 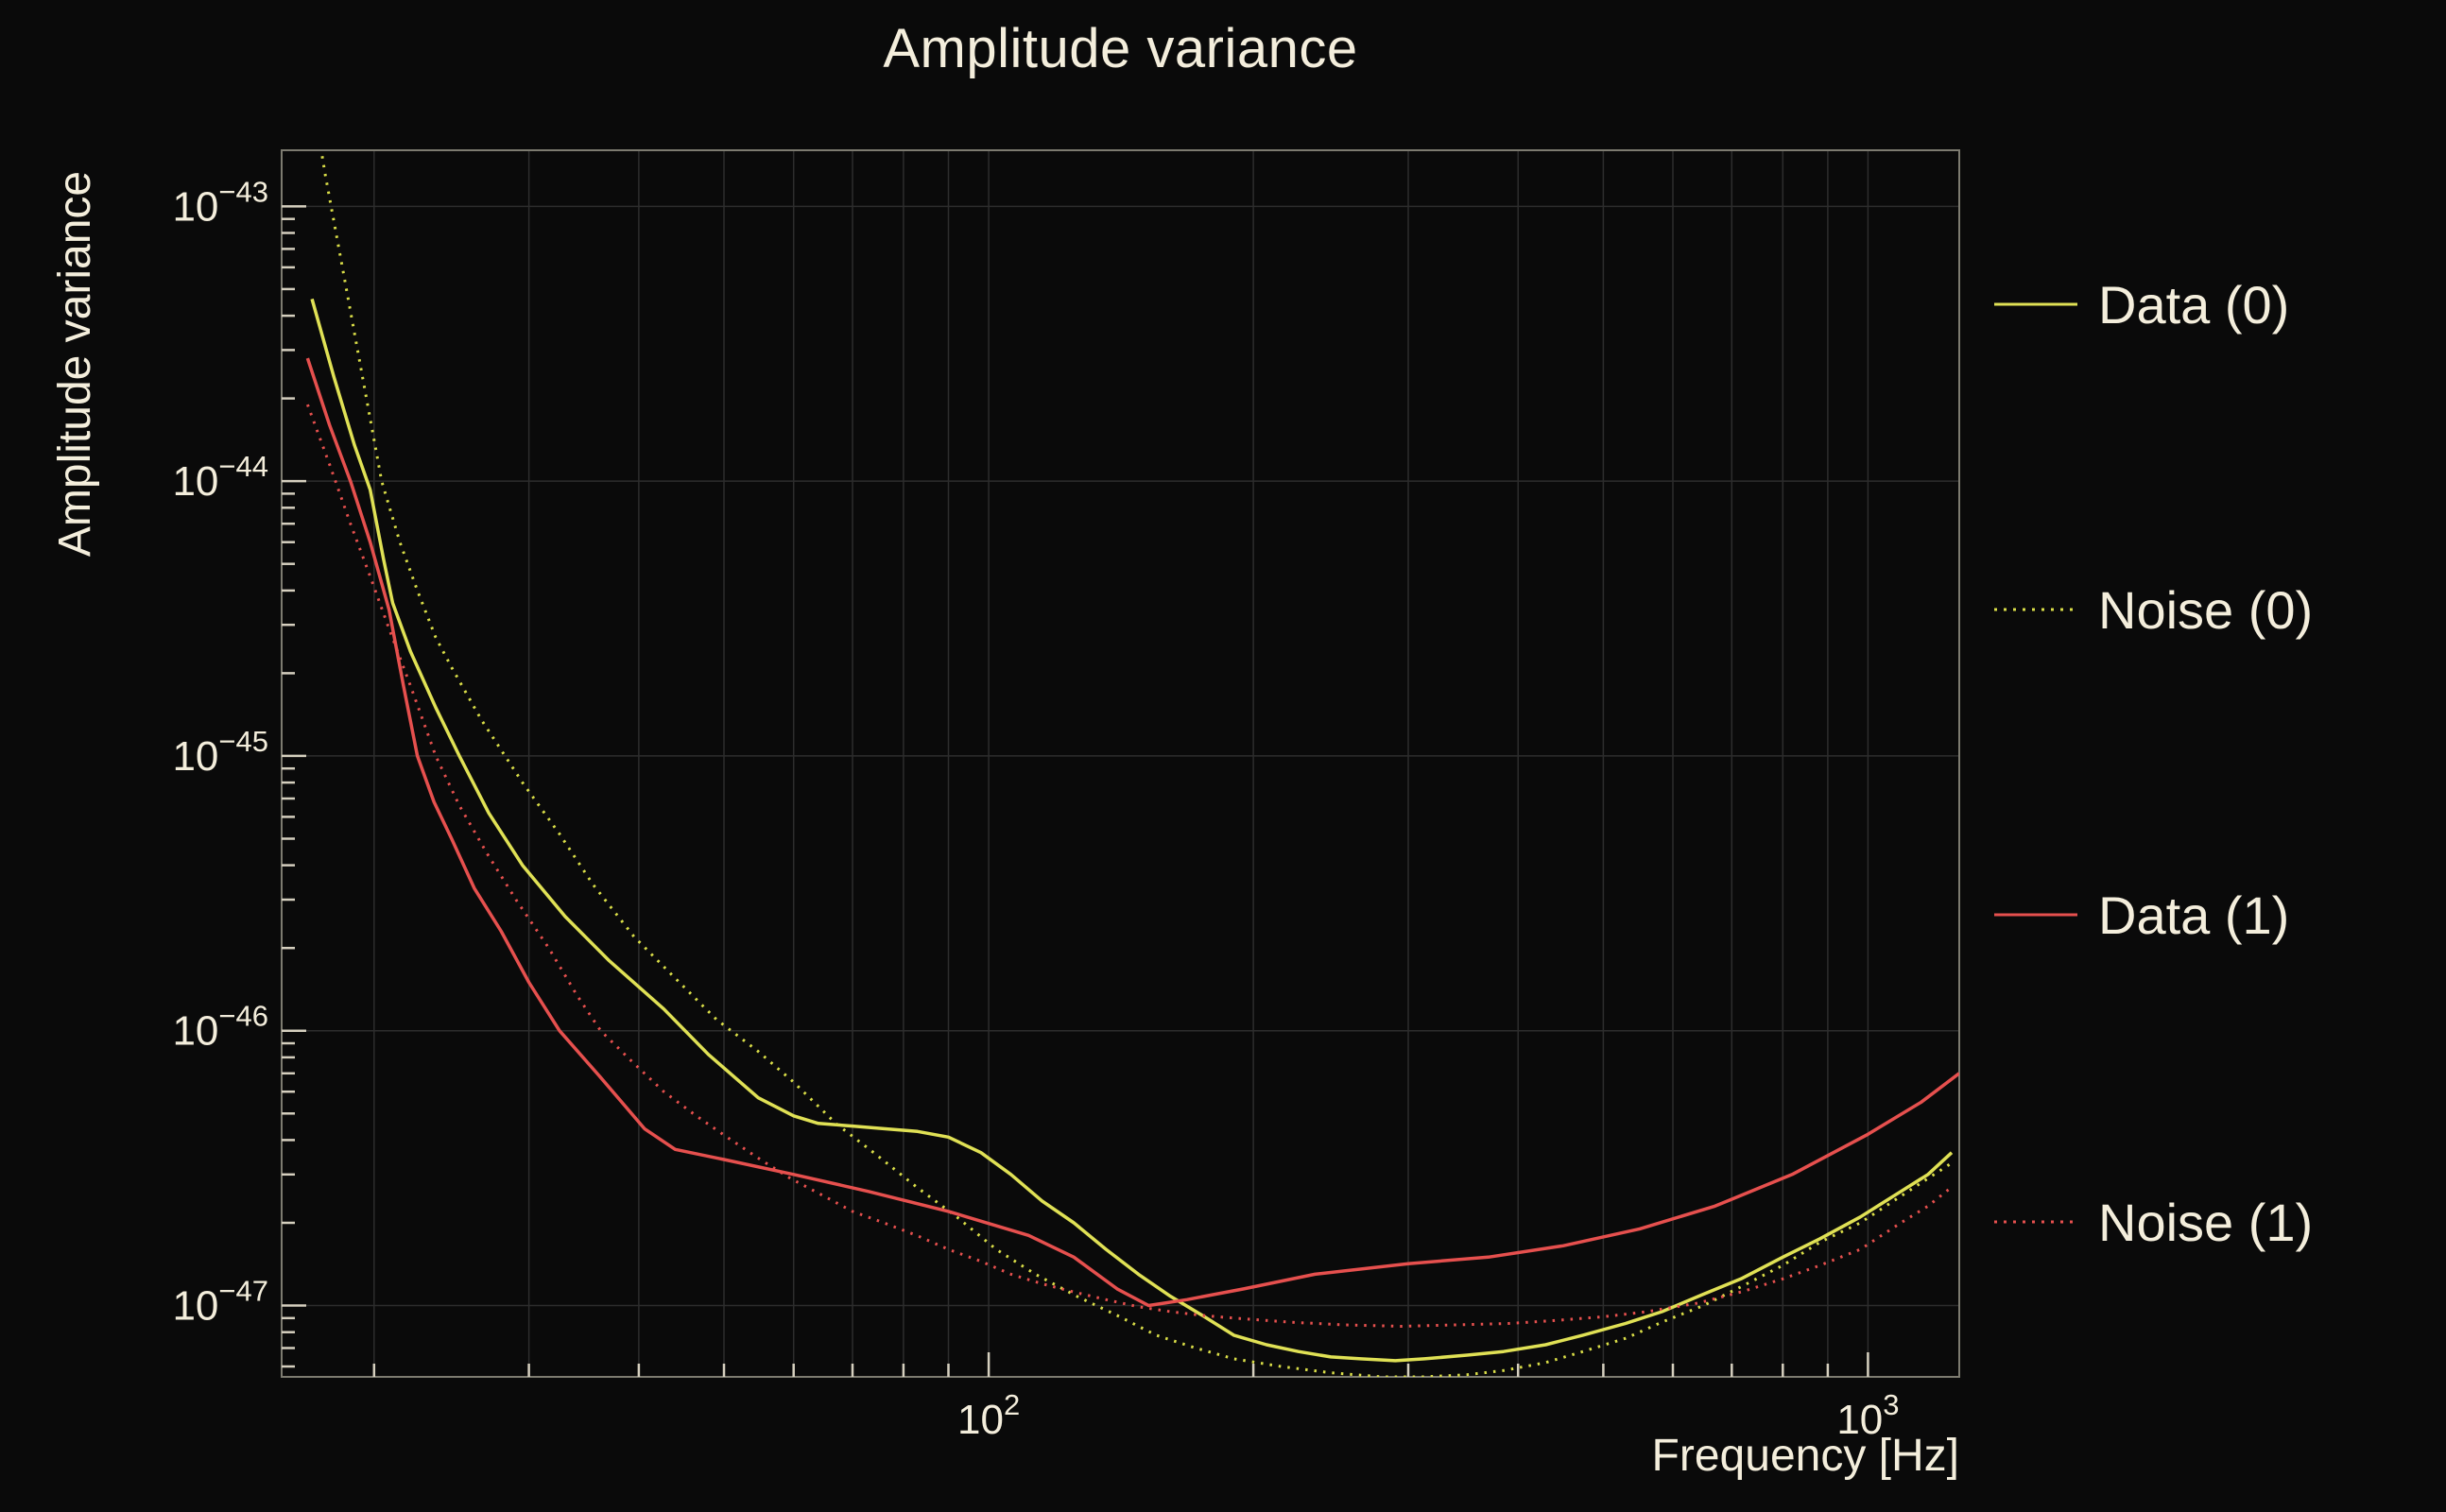 What do you see at coordinates (220, 752) in the screenshot?
I see `tick-label: 10⁻⁴⁵` at bounding box center [220, 752].